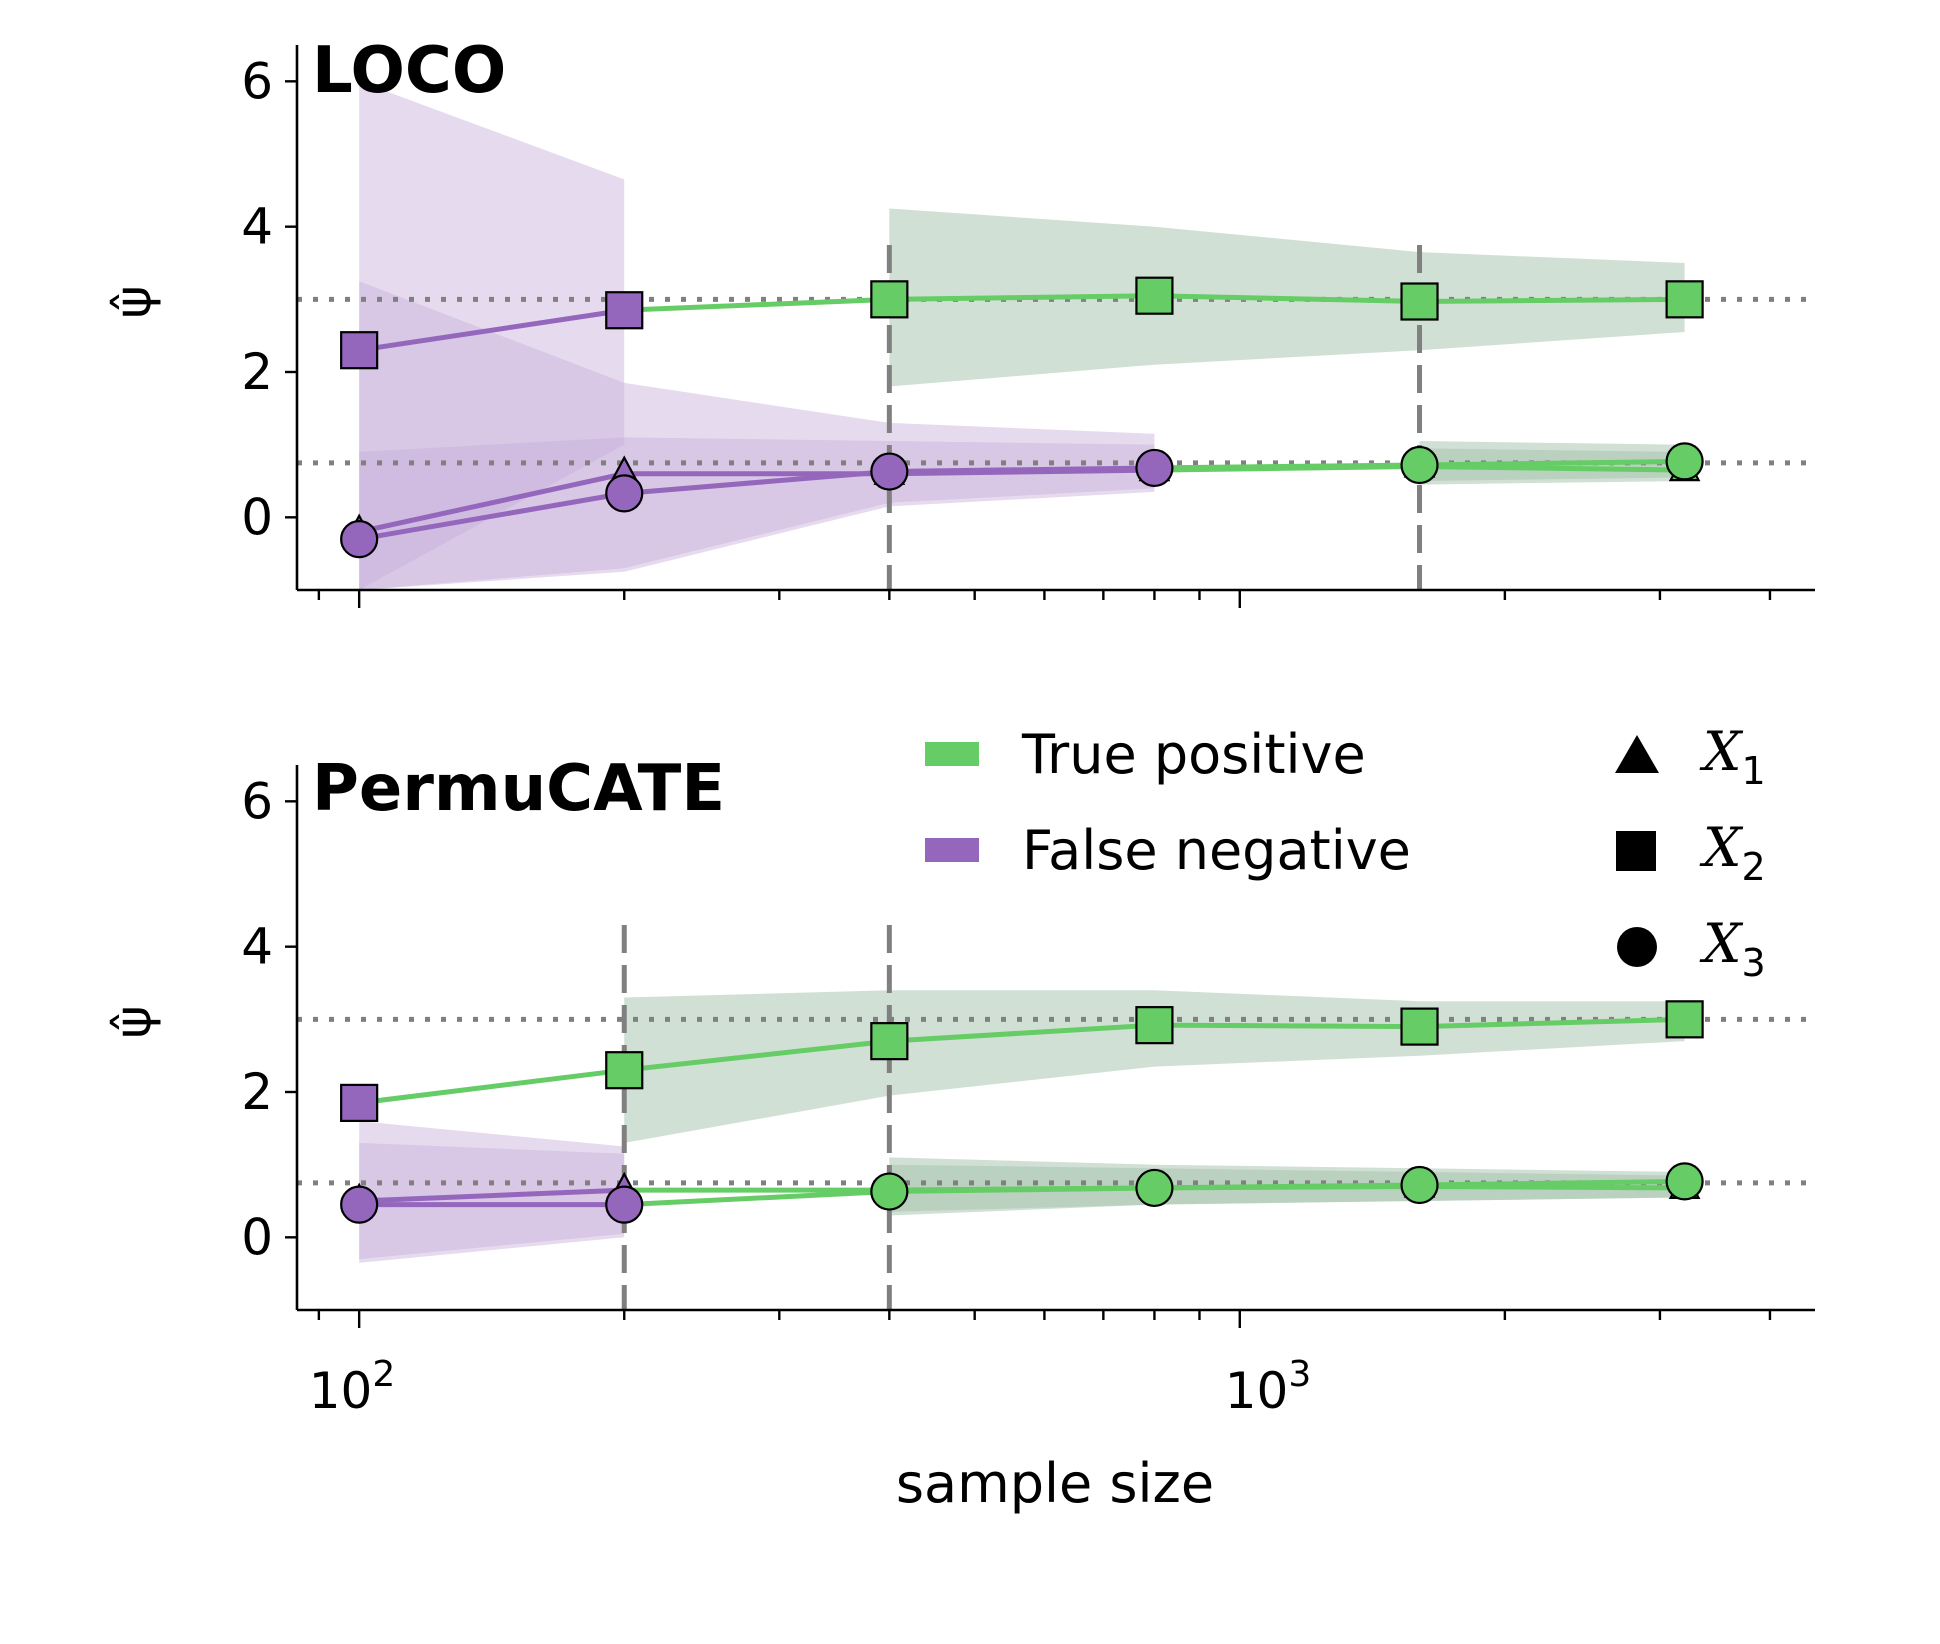 The image size is (1940, 1644). I want to click on legend-true-positive-label: True positive, so click(1193, 754).